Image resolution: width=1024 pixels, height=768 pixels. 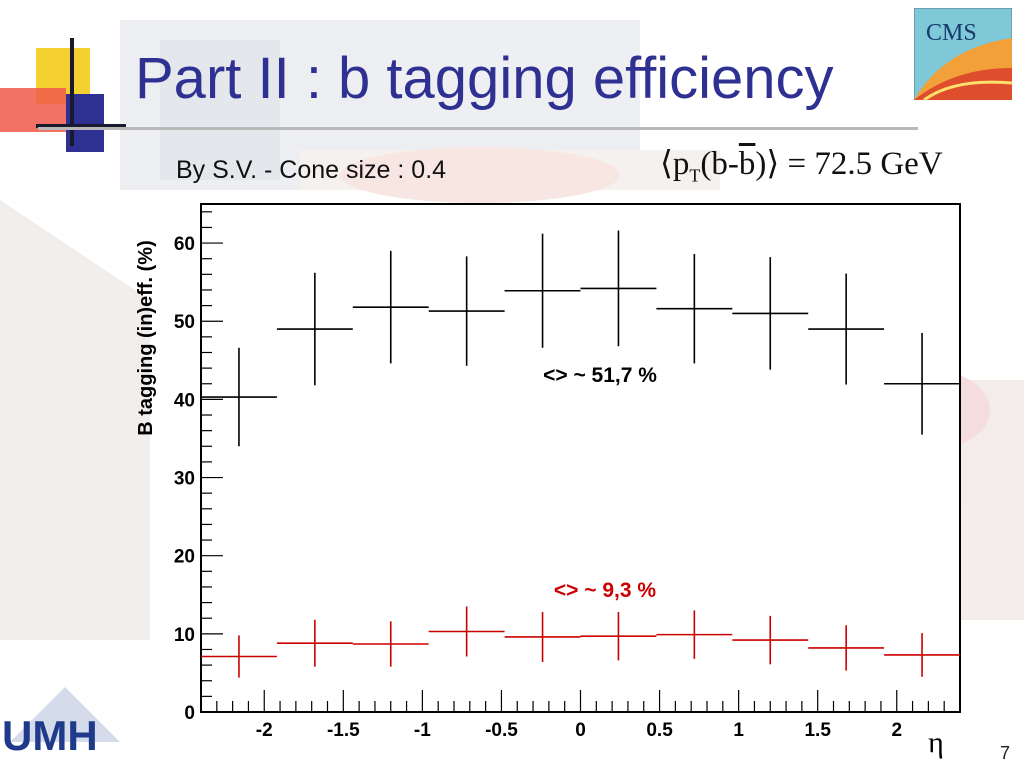 I want to click on y-tick-label: 30, so click(x=184, y=479).